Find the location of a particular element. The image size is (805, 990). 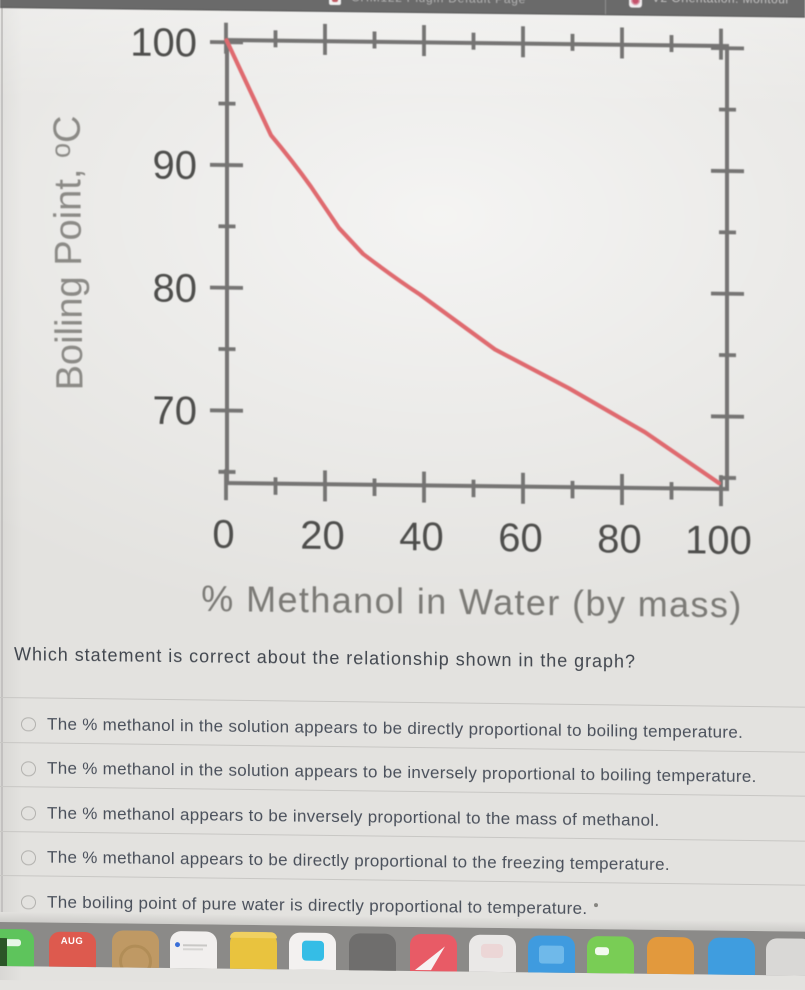

svg-text: 90 is located at coordinates (175, 165).